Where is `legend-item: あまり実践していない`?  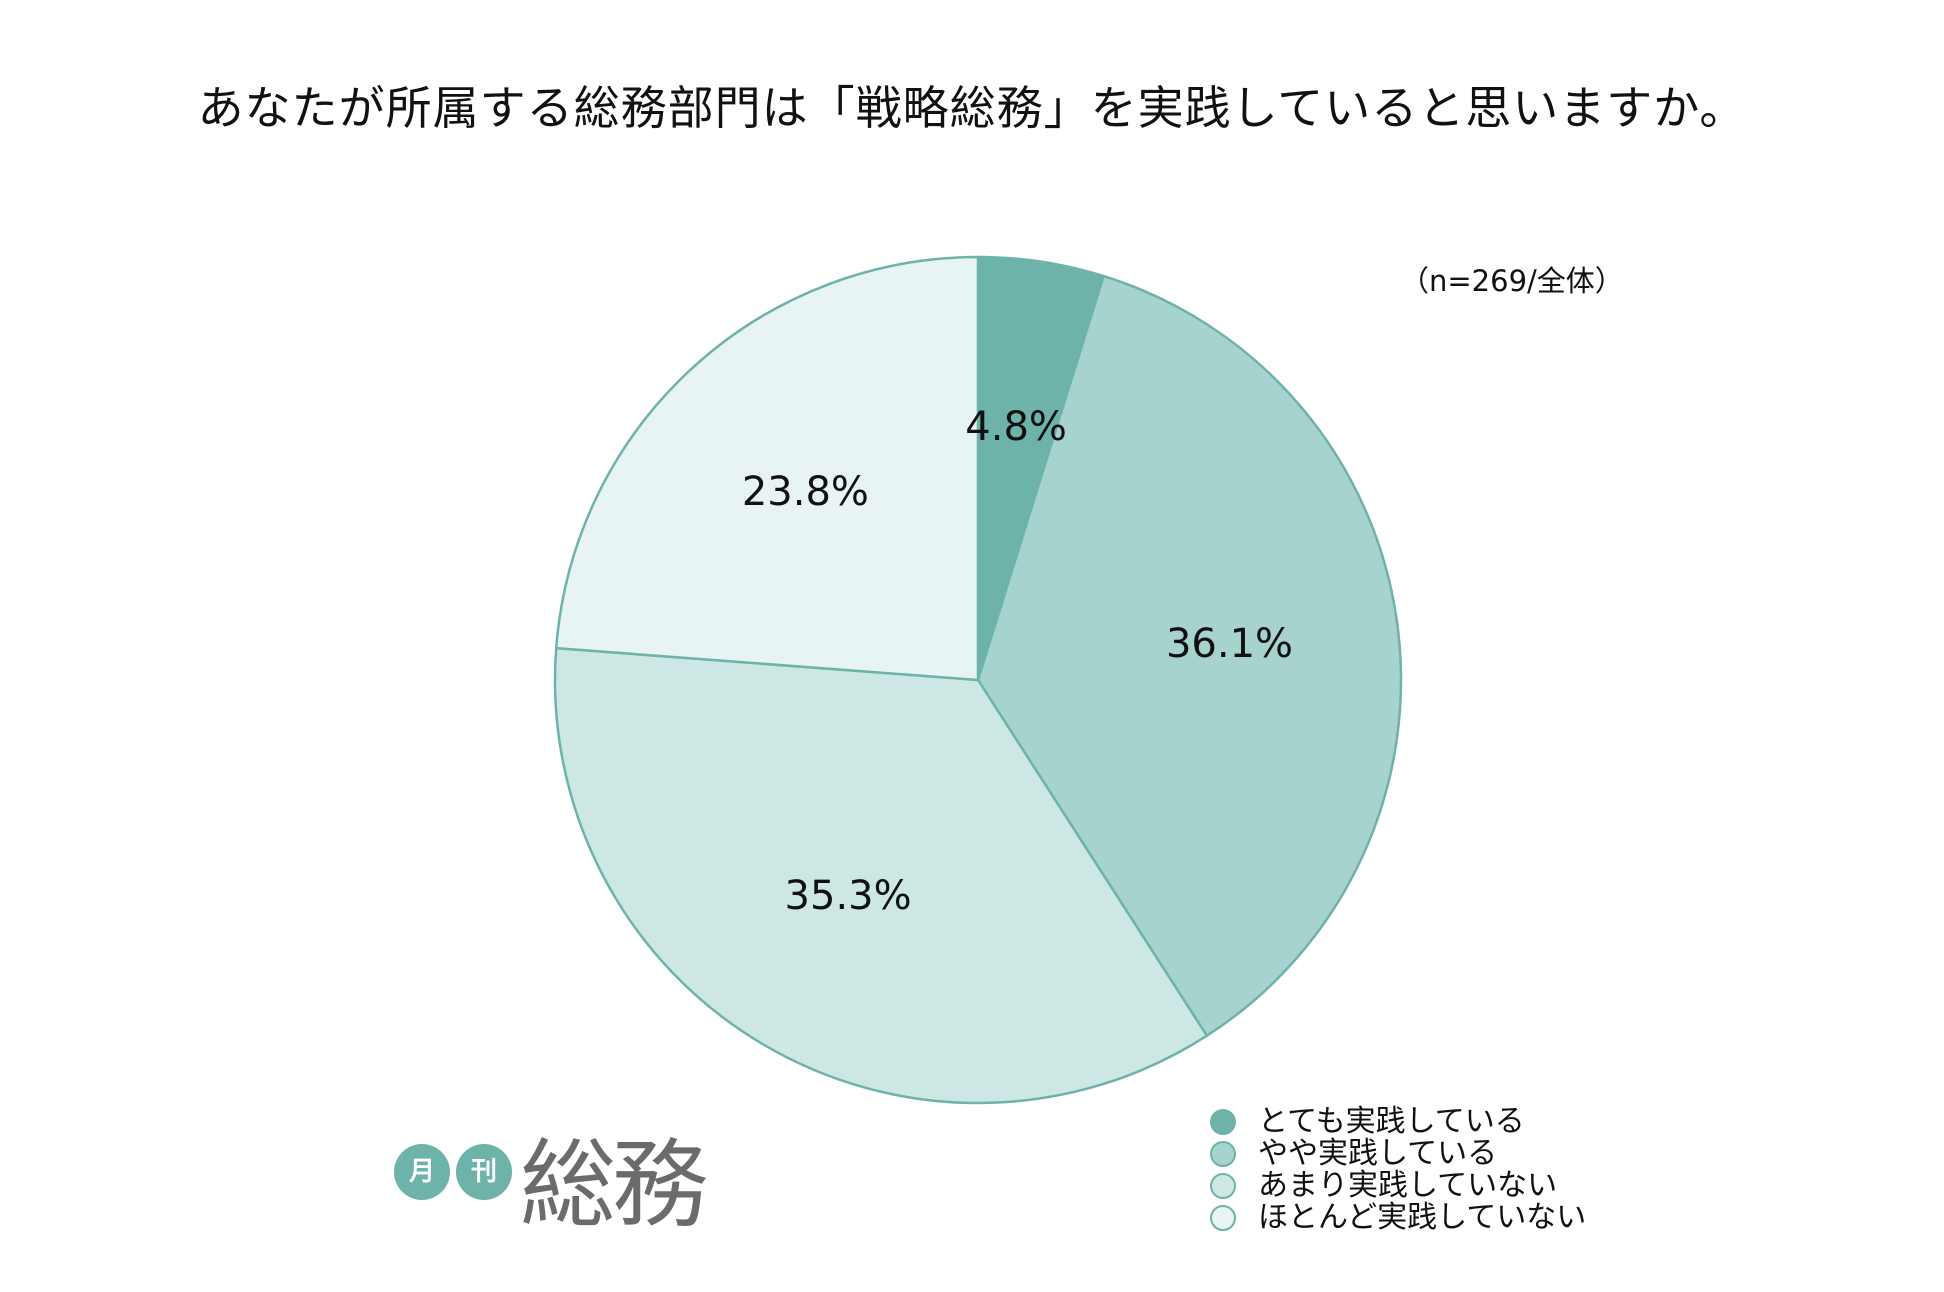
legend-item: あまり実践していない is located at coordinates (1398, 1186).